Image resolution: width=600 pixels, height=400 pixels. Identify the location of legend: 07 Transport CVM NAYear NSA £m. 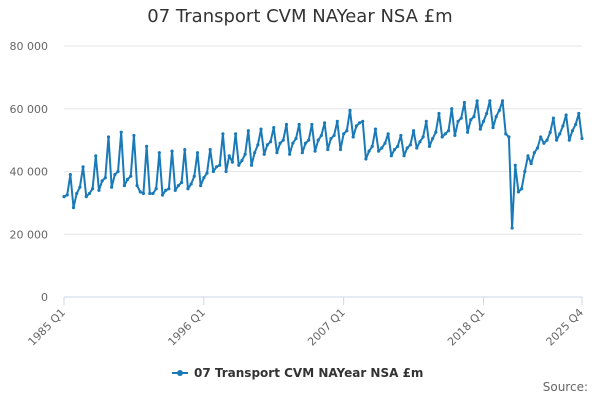
(297, 373).